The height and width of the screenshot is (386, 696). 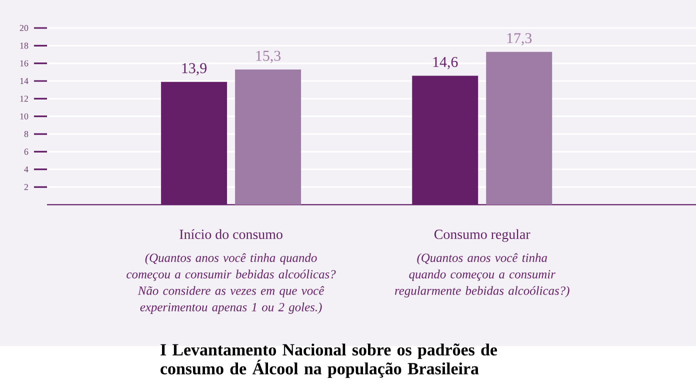 I want to click on text: (Quantos anos você tinha quando começou a consumir regularmente bebidas alcoólicas?), so click(x=482, y=275).